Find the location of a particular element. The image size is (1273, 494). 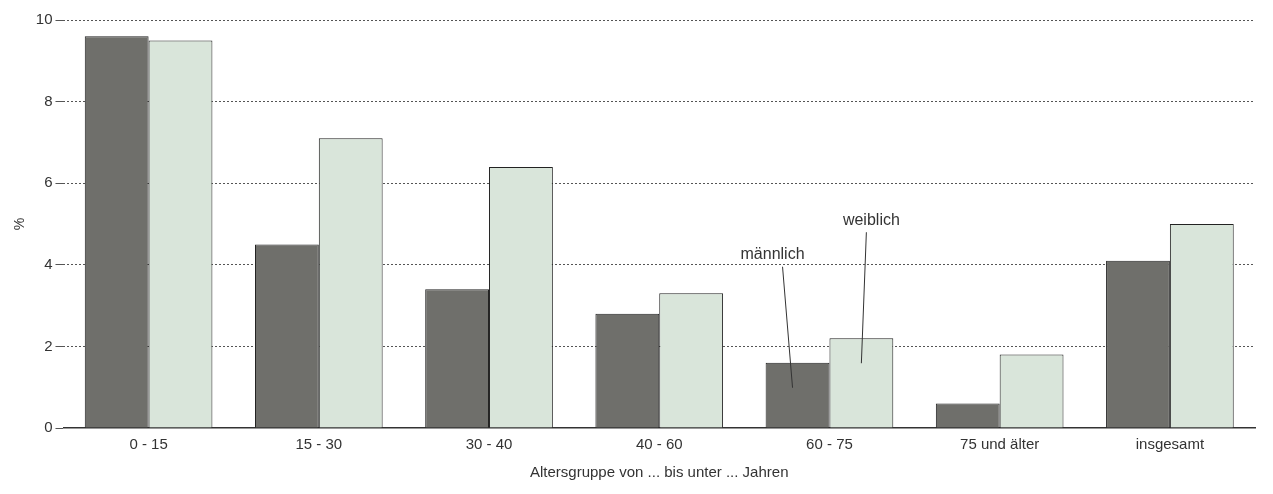

y-tick-label: 4 is located at coordinates (48, 263).